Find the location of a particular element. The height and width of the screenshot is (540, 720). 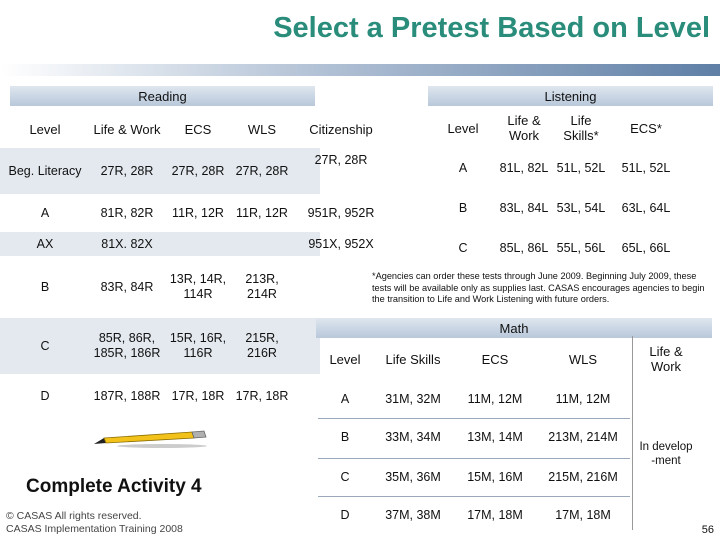

math-col-header: WLS is located at coordinates (583, 359).